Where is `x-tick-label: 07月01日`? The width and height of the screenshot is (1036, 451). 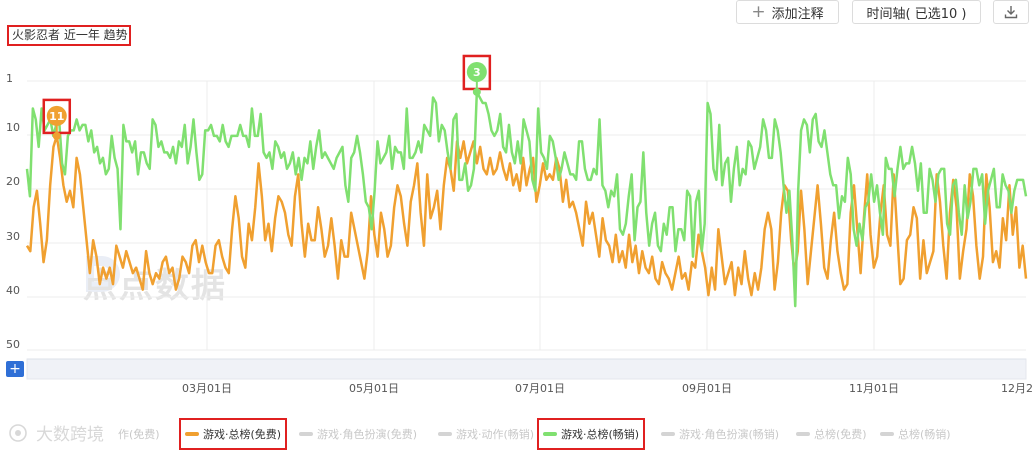 x-tick-label: 07月01日 is located at coordinates (540, 388).